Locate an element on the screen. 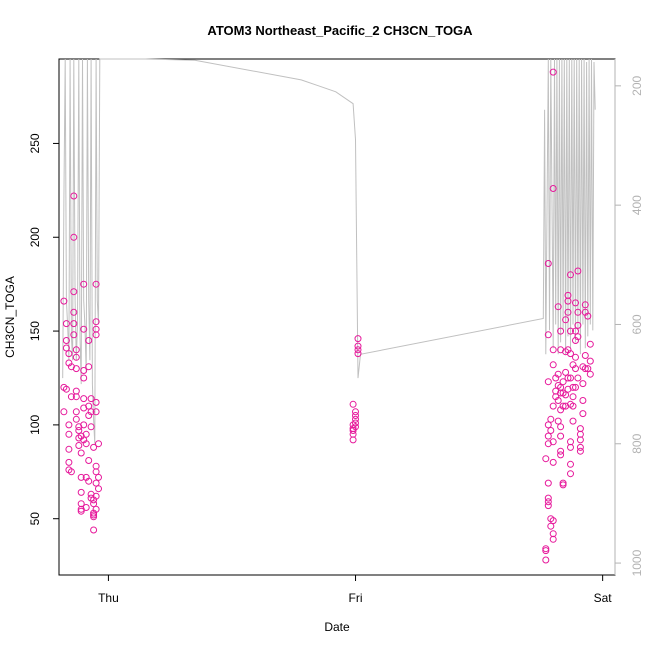 The width and height of the screenshot is (650, 650). y-tick-label: 150 is located at coordinates (35, 331).